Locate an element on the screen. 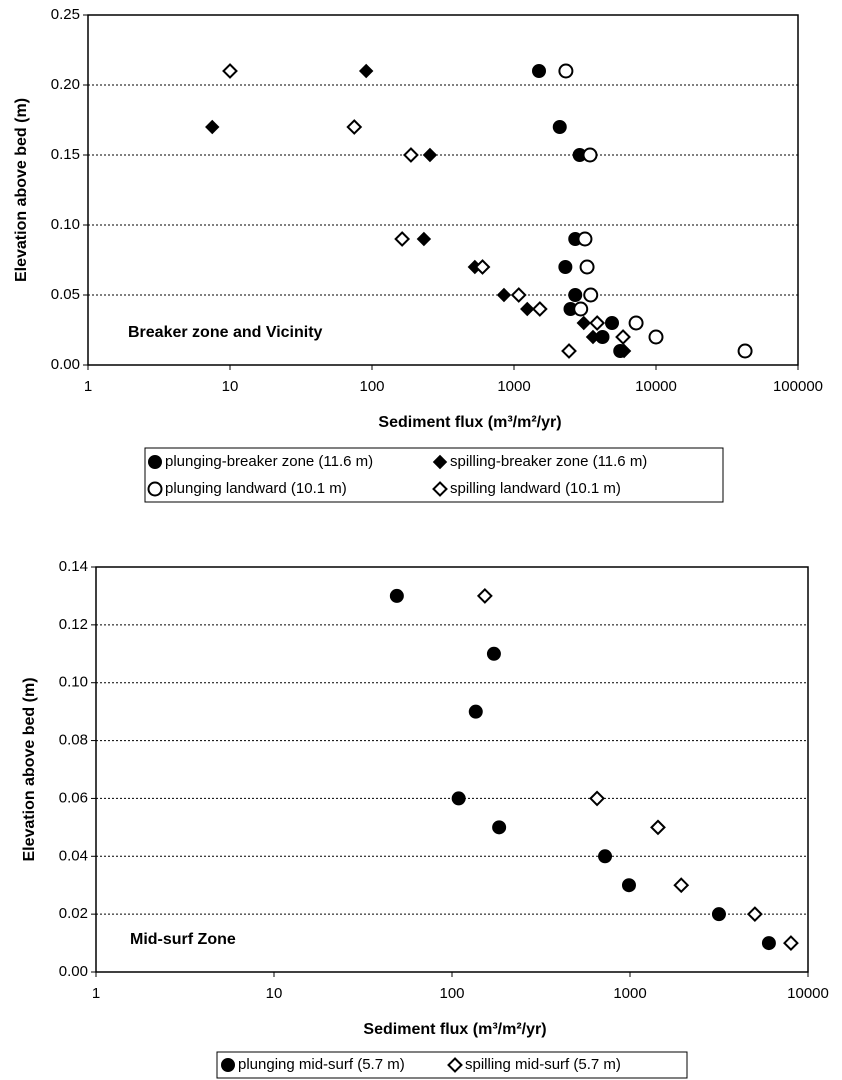 Image resolution: width=842 pixels, height=1080 pixels. y-tick-label: 0.06 is located at coordinates (73, 797).